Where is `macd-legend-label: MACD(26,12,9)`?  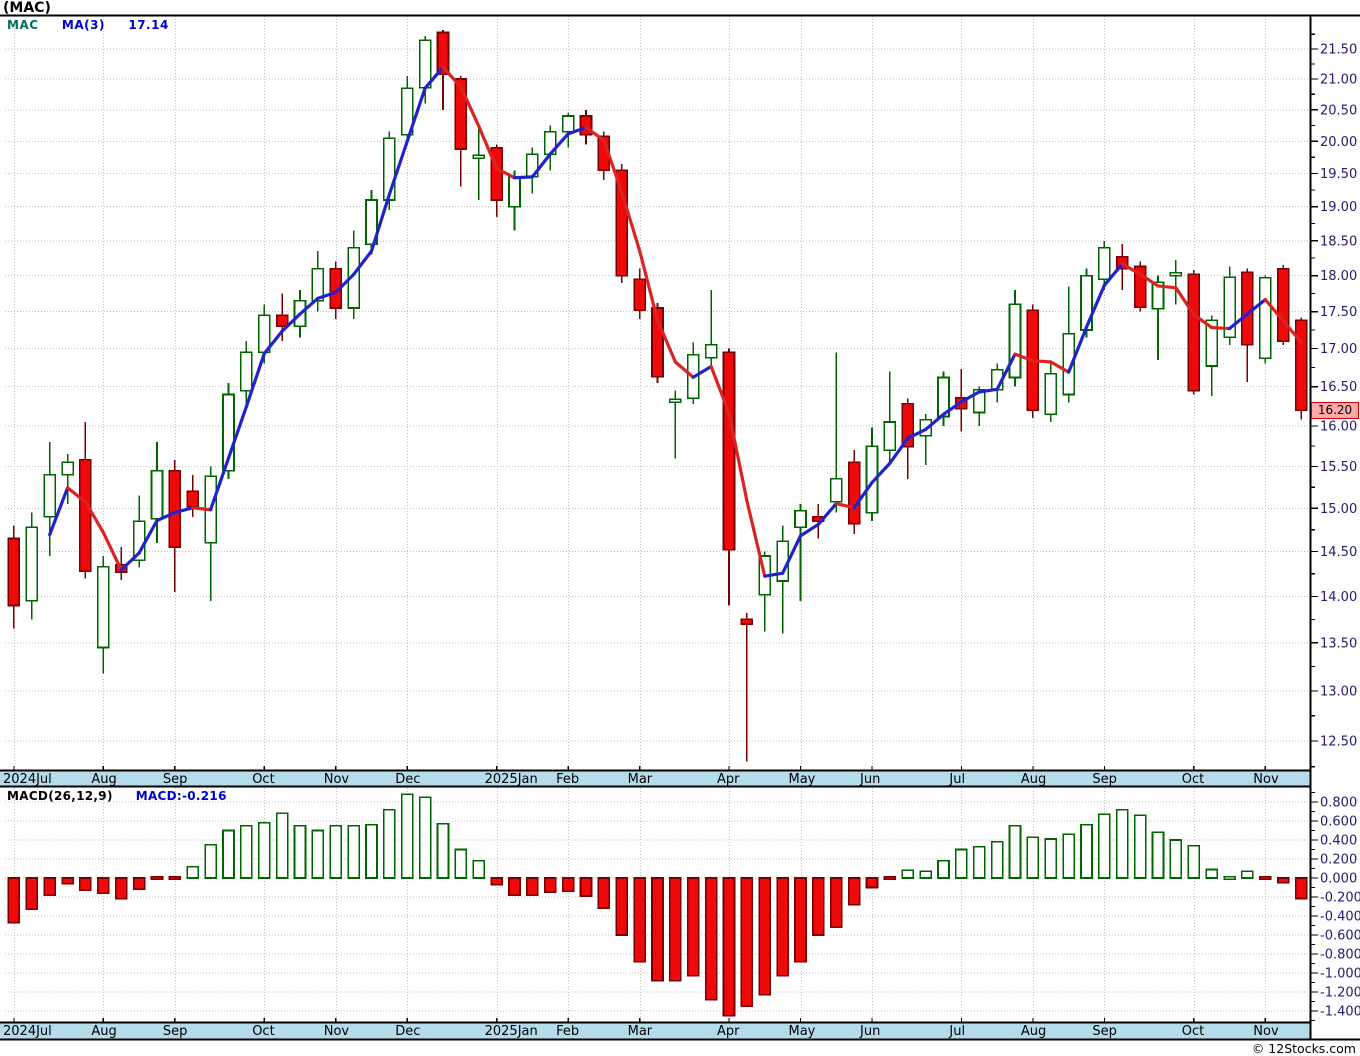 macd-legend-label: MACD(26,12,9) is located at coordinates (60, 796).